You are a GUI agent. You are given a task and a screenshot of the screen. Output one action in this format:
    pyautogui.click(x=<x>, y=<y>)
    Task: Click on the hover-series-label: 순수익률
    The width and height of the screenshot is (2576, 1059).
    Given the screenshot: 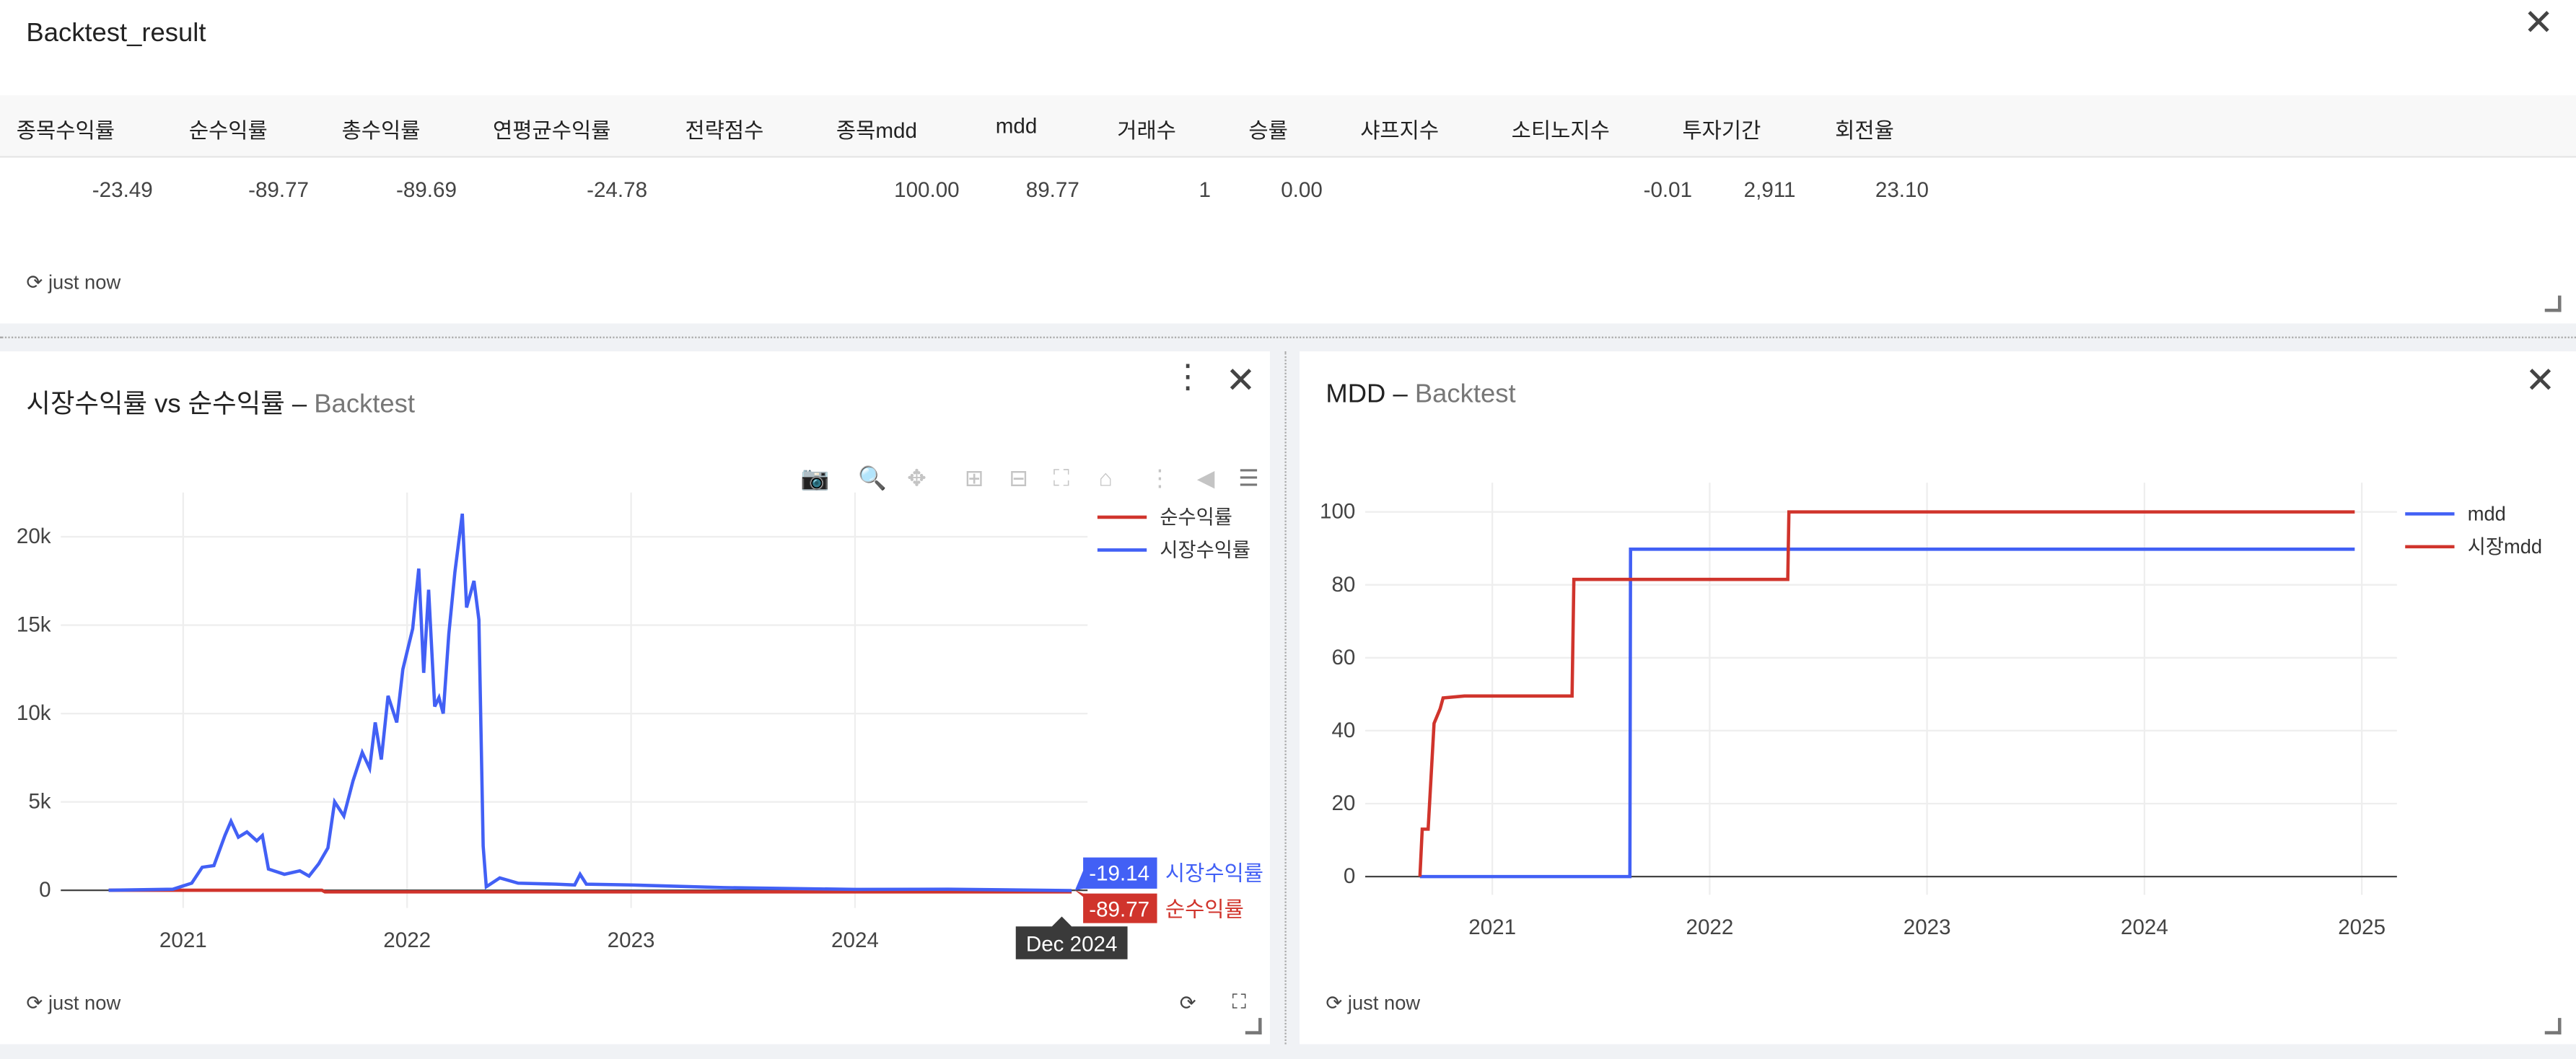 What is the action you would take?
    pyautogui.click(x=1204, y=910)
    